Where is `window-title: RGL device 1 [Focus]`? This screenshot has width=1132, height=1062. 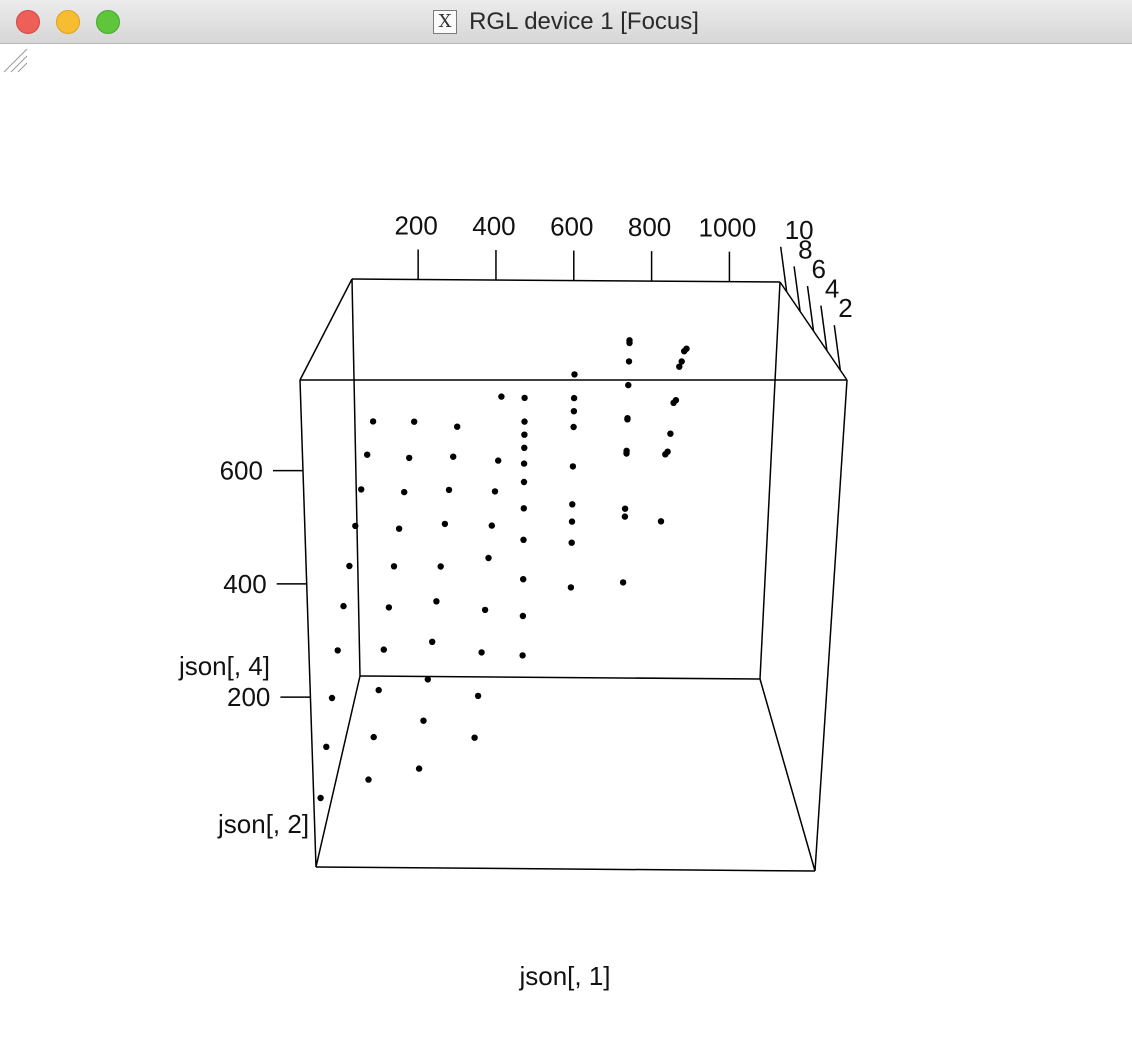 window-title: RGL device 1 [Focus] is located at coordinates (584, 21).